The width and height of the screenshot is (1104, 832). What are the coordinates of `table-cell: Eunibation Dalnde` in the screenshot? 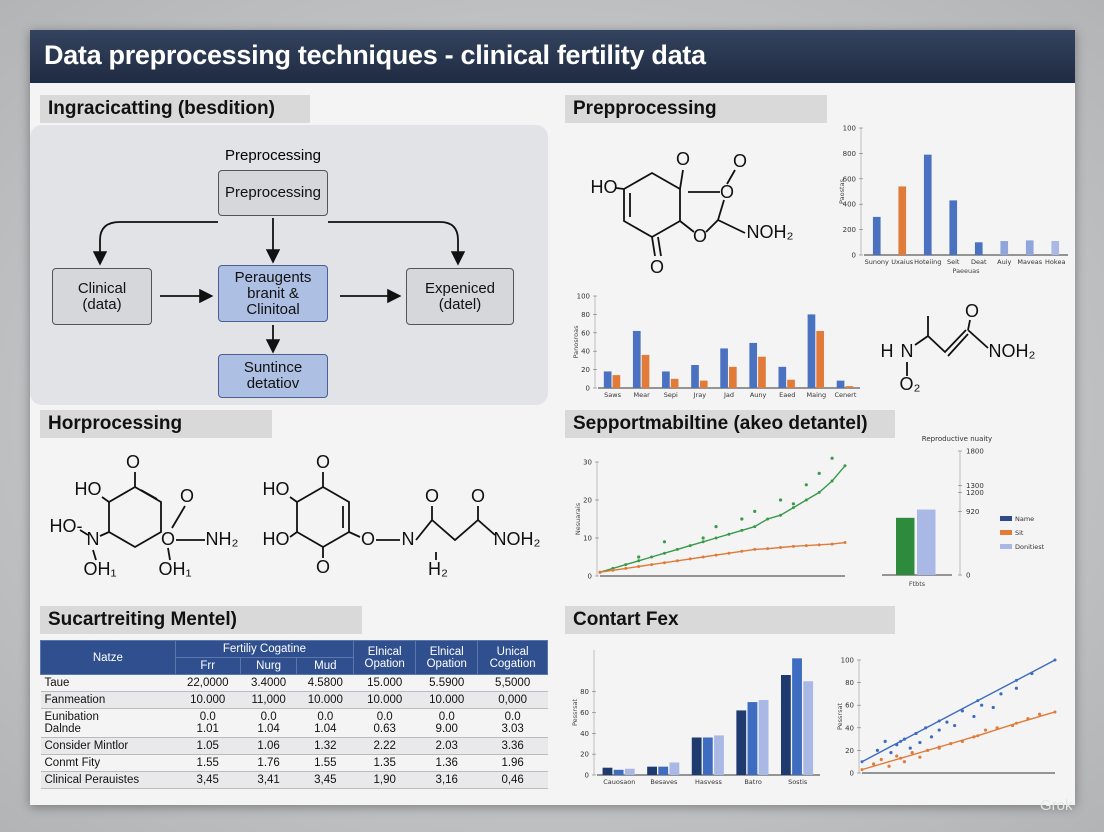 It's located at (108, 723).